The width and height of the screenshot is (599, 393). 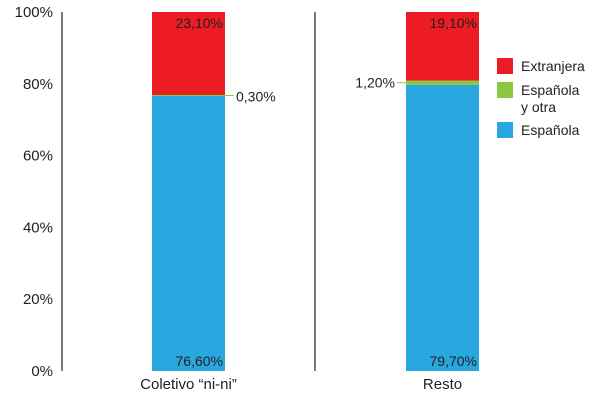 I want to click on y-tick-label: 20%, so click(x=38, y=299).